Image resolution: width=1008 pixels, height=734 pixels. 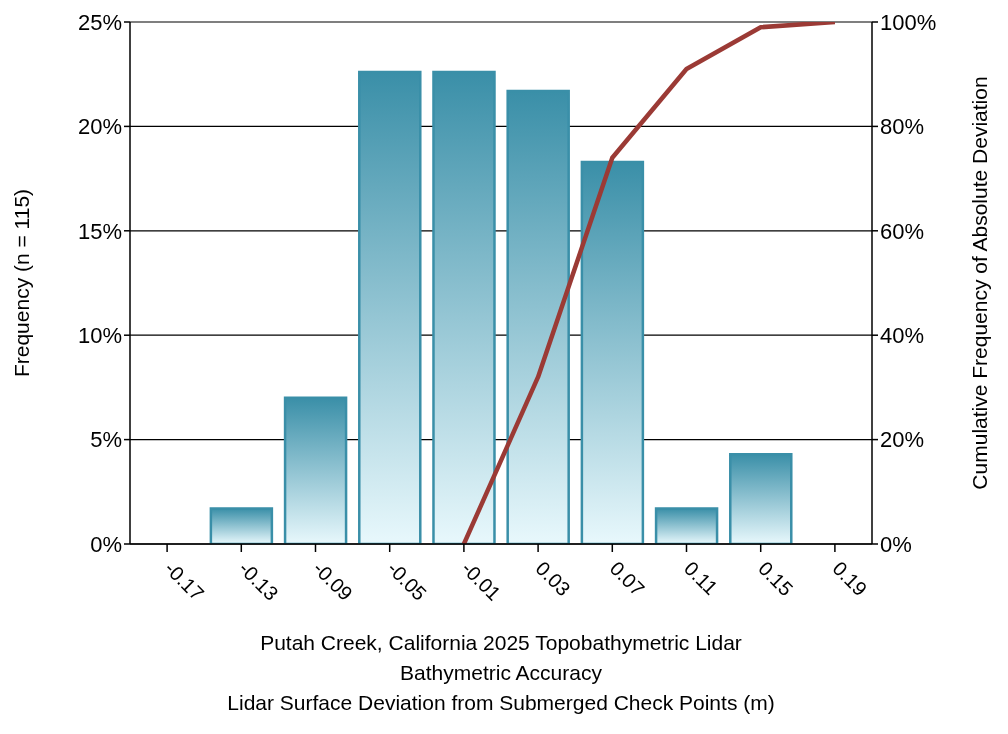 What do you see at coordinates (902, 336) in the screenshot?
I see `y2-tick-label: 40%` at bounding box center [902, 336].